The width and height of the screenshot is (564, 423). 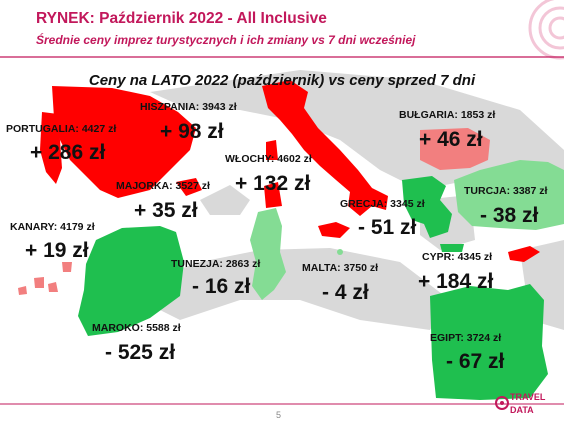 What do you see at coordinates (546, 30) in the screenshot?
I see `decorative-rings` at bounding box center [546, 30].